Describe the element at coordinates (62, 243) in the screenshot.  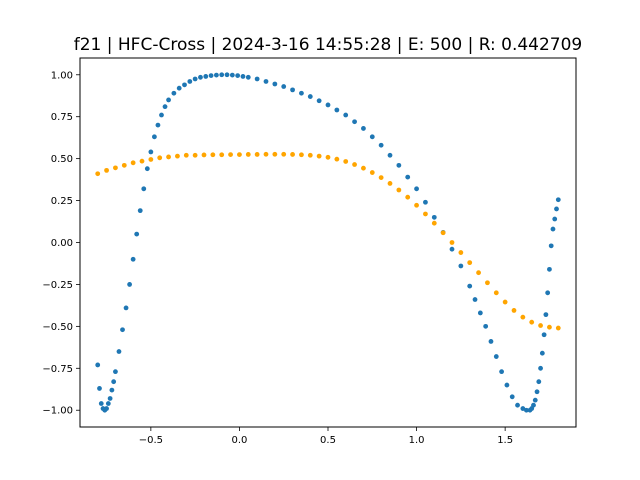
I see `y-tick-label: 0.00` at that location.